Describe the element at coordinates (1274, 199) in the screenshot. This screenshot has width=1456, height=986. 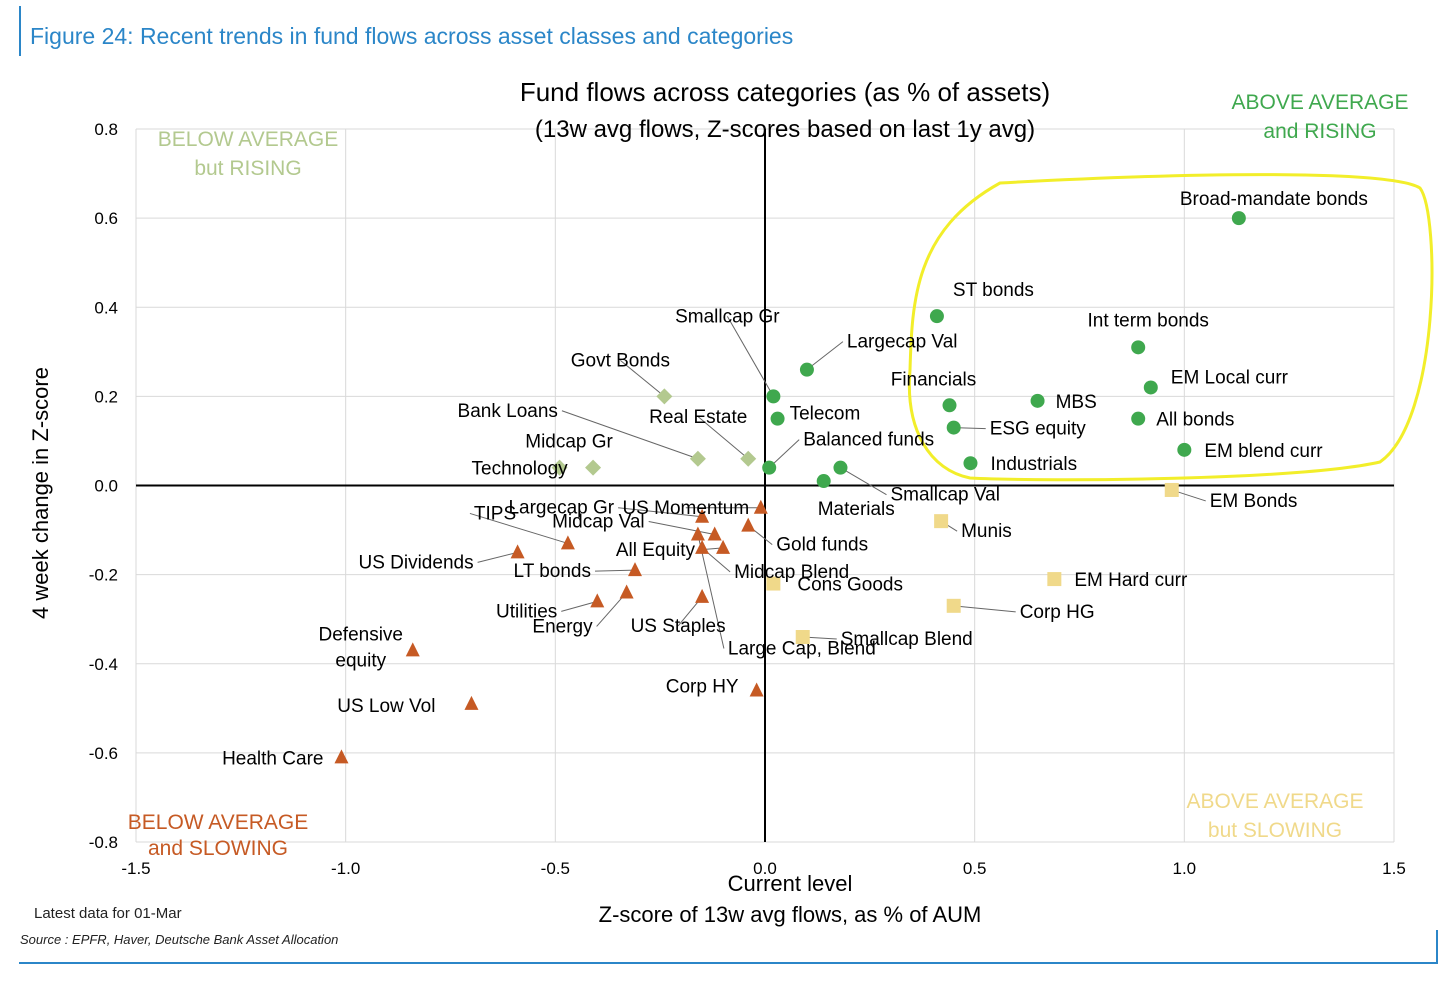
I see `label-broad-mandate-bonds: Broad-mandate bonds` at that location.